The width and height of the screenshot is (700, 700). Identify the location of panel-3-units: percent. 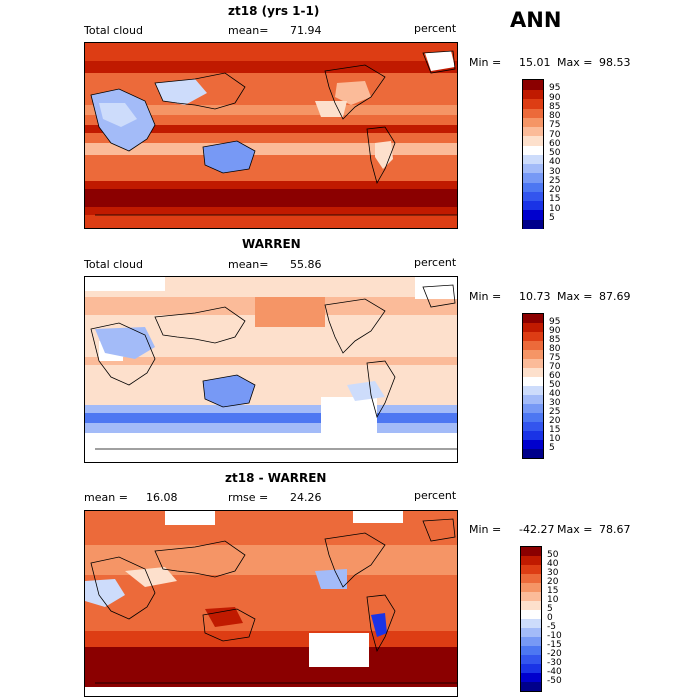
(435, 495).